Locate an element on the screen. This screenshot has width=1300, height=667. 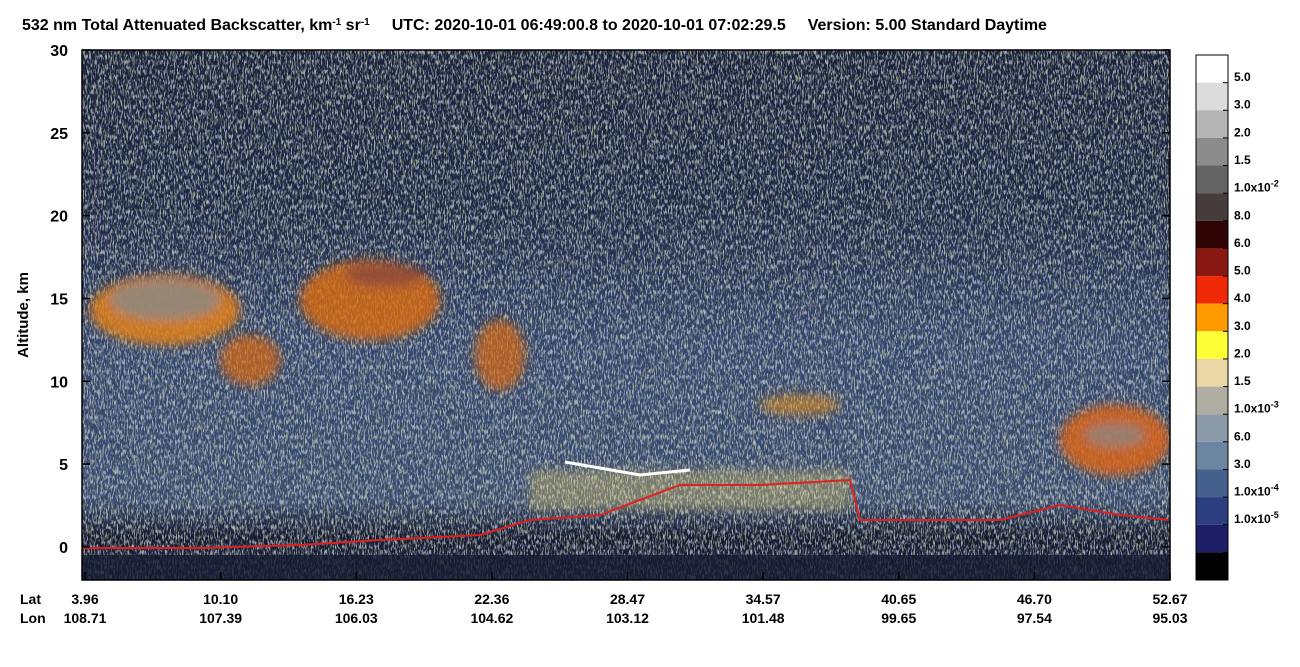
colorbar-label: 1.0x10⁻⁴ is located at coordinates (1256, 491).